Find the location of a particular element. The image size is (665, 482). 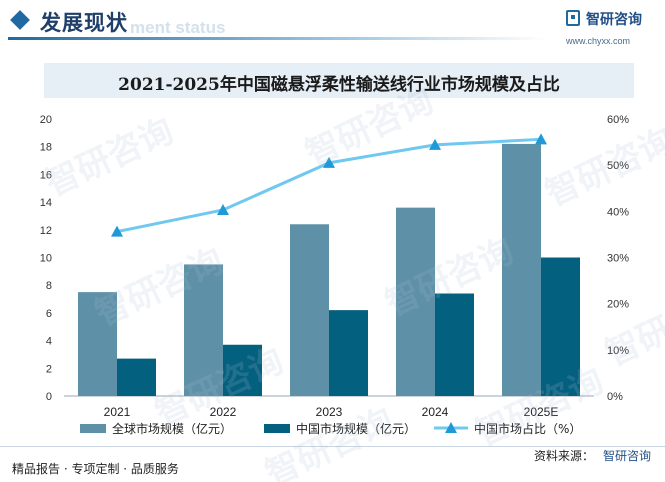

logo-name: 智研咨询 is located at coordinates (614, 20).